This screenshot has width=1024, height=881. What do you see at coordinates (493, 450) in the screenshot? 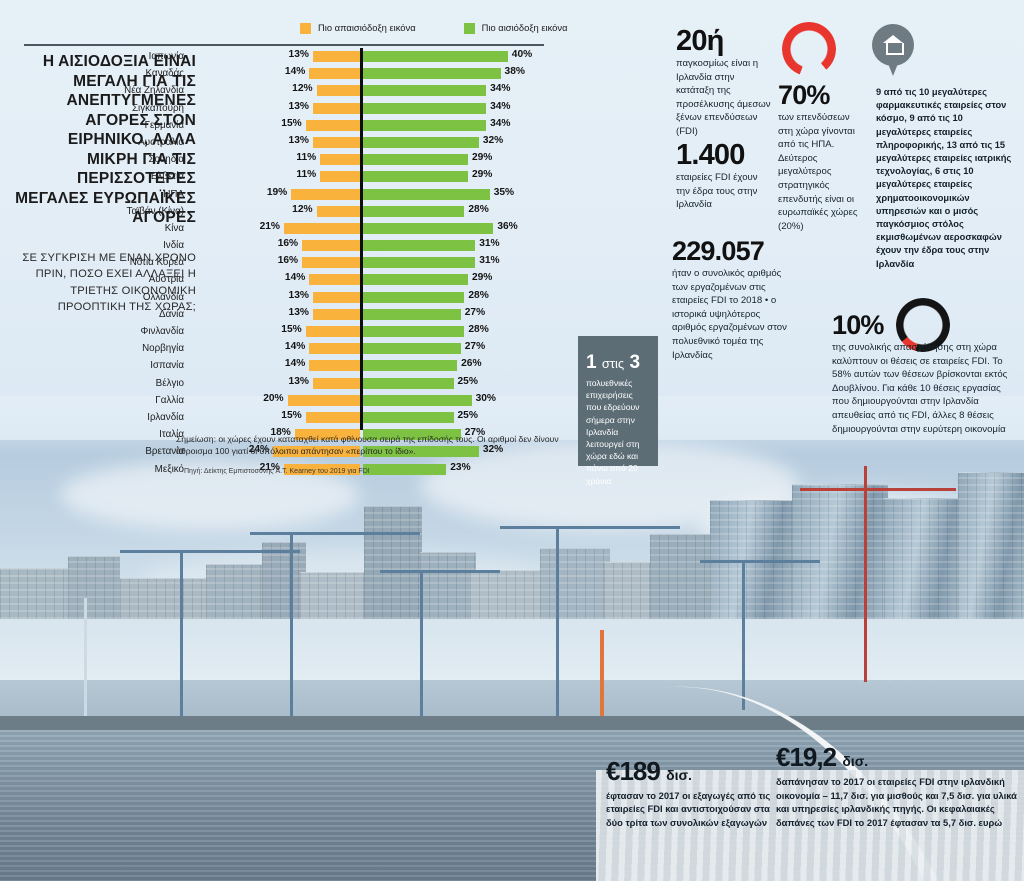
I see `bar-value-optimistic: 32%` at bounding box center [493, 450].